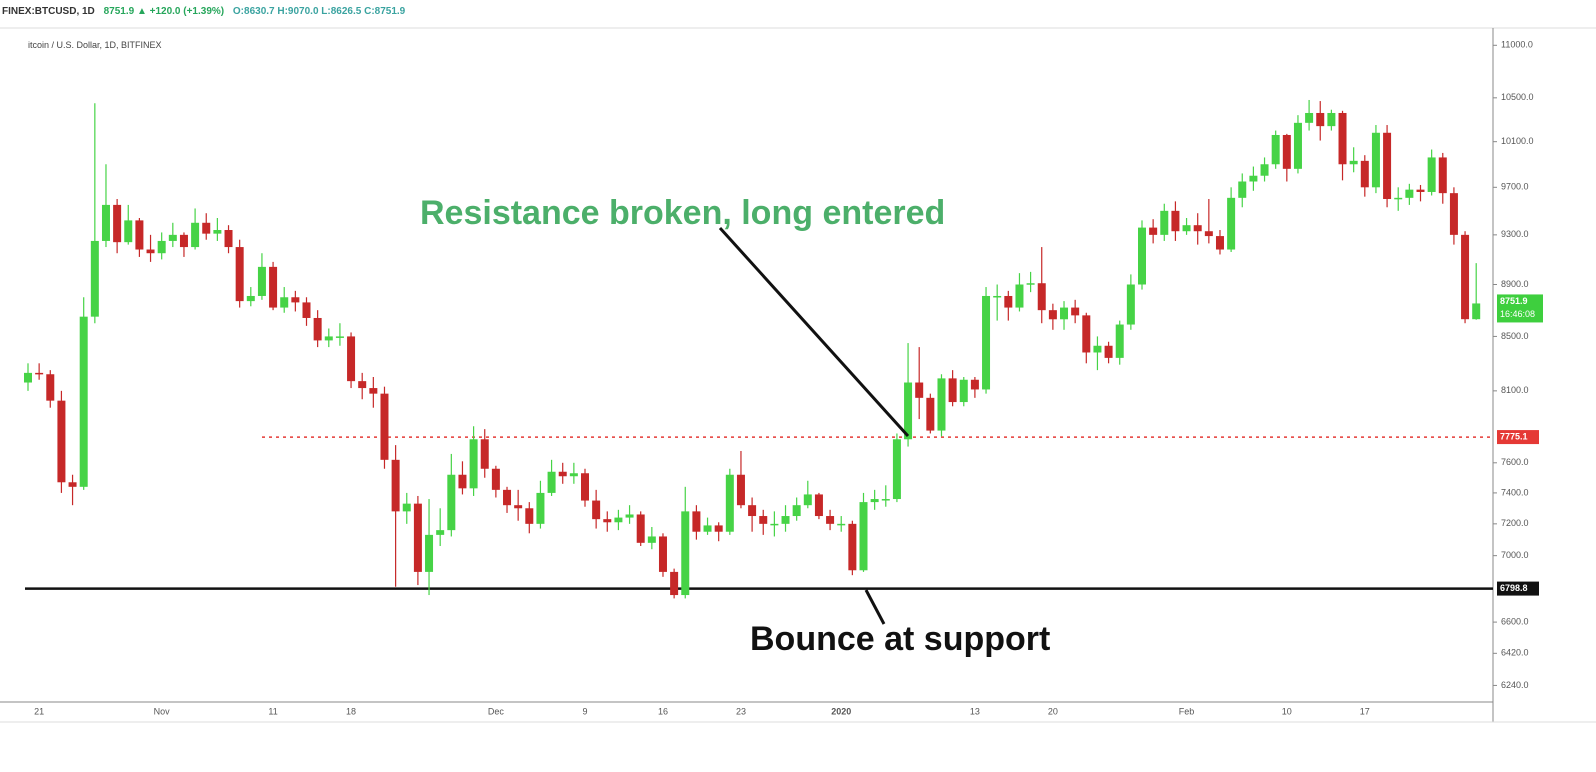  Describe the element at coordinates (48, 11) in the screenshot. I see `symbol: FINEX:BTCUSD, 1D` at that location.